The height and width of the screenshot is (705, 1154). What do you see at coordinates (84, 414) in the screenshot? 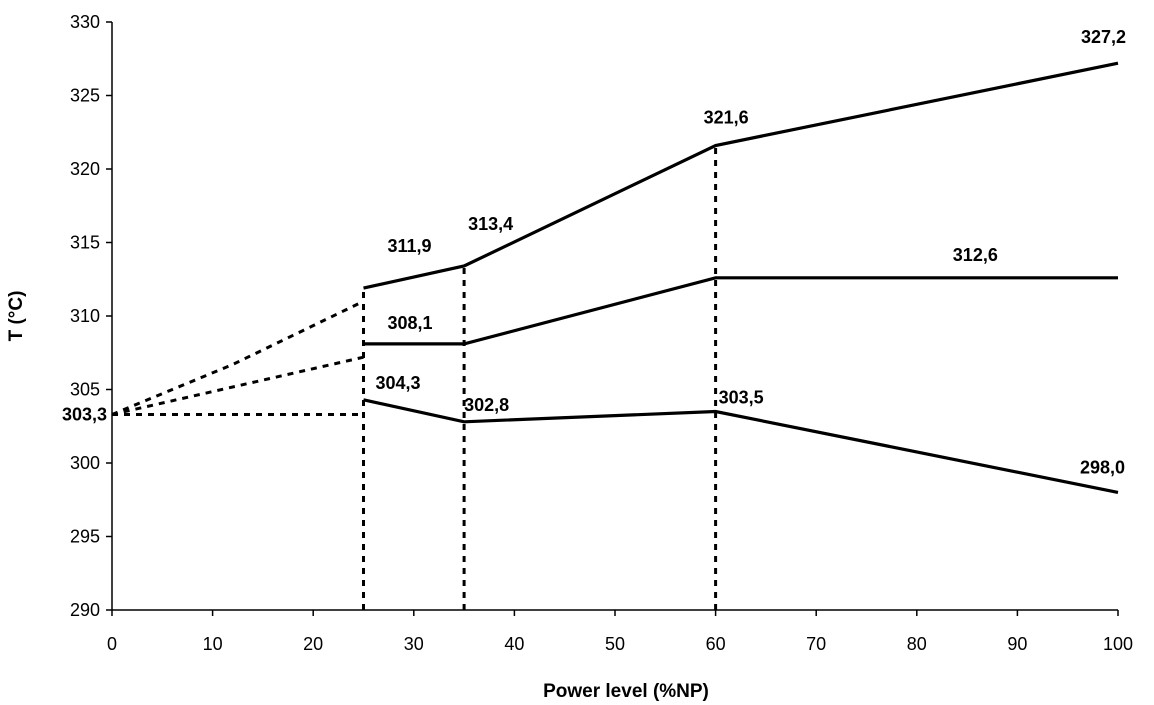
I see `data-label: 303,3` at bounding box center [84, 414].